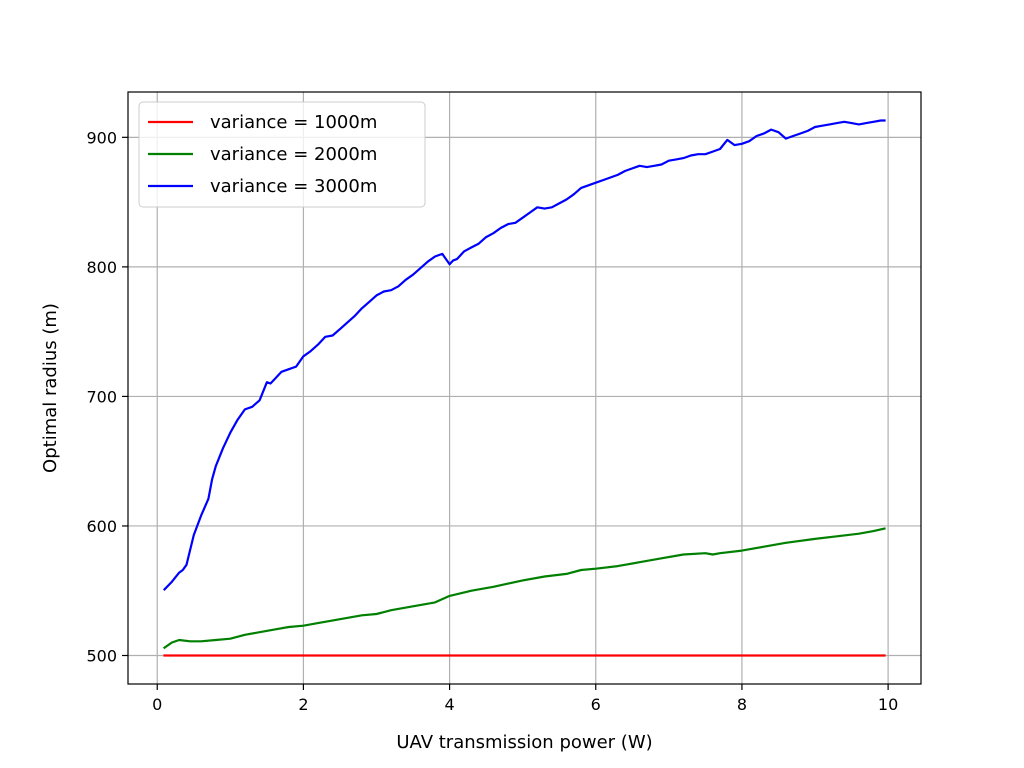  I want to click on y-tick-label: 900, so click(101, 137).